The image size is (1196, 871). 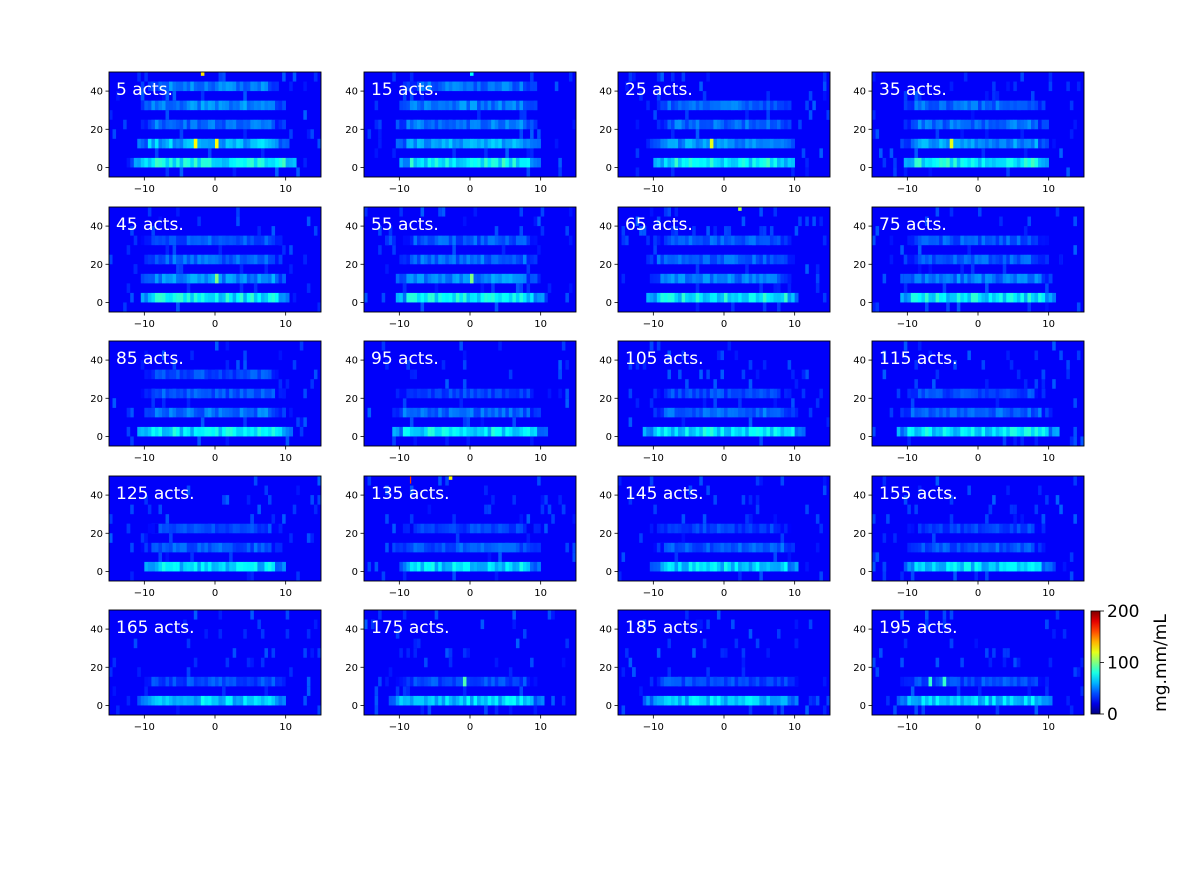 I want to click on x-tick-label: −10, so click(x=399, y=458).